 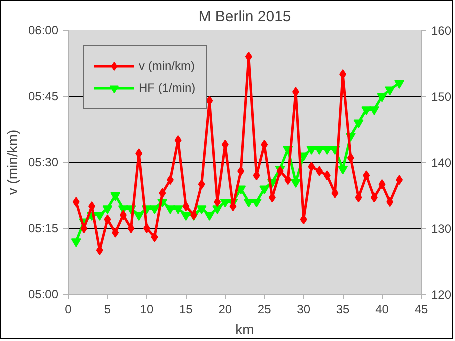 I want to click on y-tick-label: 05:15, so click(x=43, y=229).